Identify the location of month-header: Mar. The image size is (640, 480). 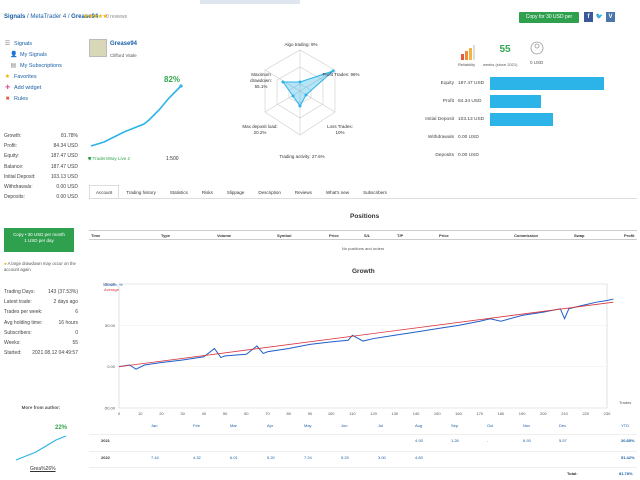
(233, 425).